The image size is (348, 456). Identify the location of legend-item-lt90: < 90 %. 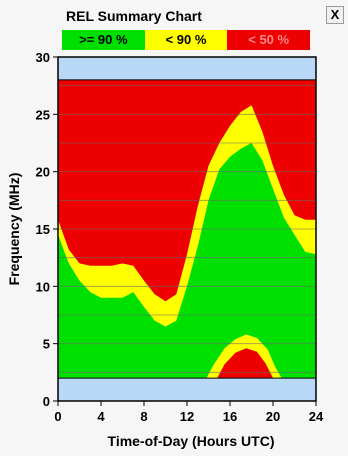
(186, 40).